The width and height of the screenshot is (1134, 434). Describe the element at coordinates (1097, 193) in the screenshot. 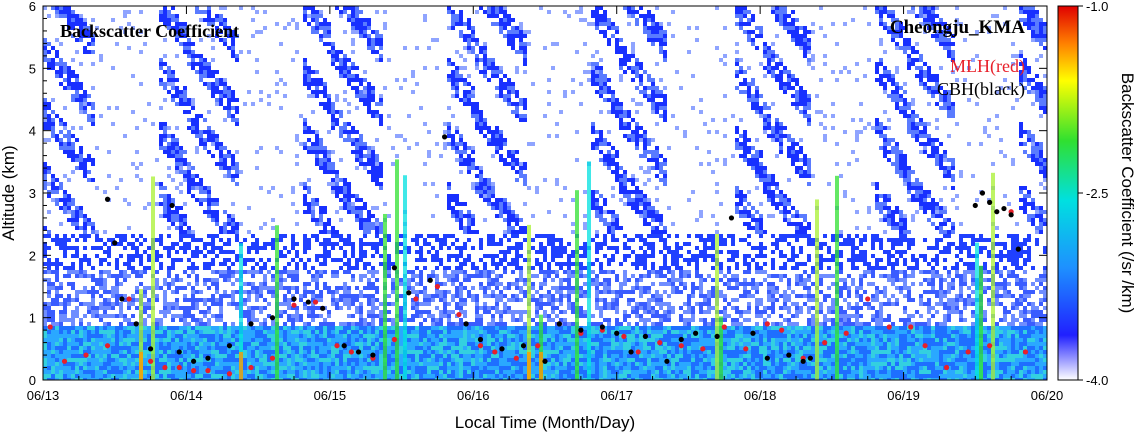

I see `colorbar-tick-label: -2.5` at that location.